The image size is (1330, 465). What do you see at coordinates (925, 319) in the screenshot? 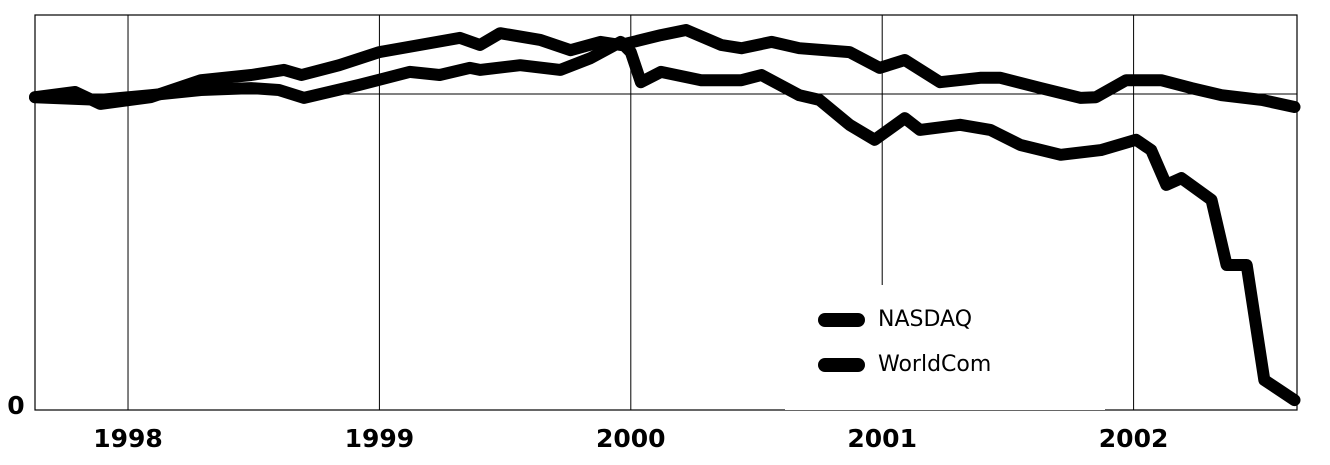
I see `legend-label: NASDAQ` at bounding box center [925, 319].